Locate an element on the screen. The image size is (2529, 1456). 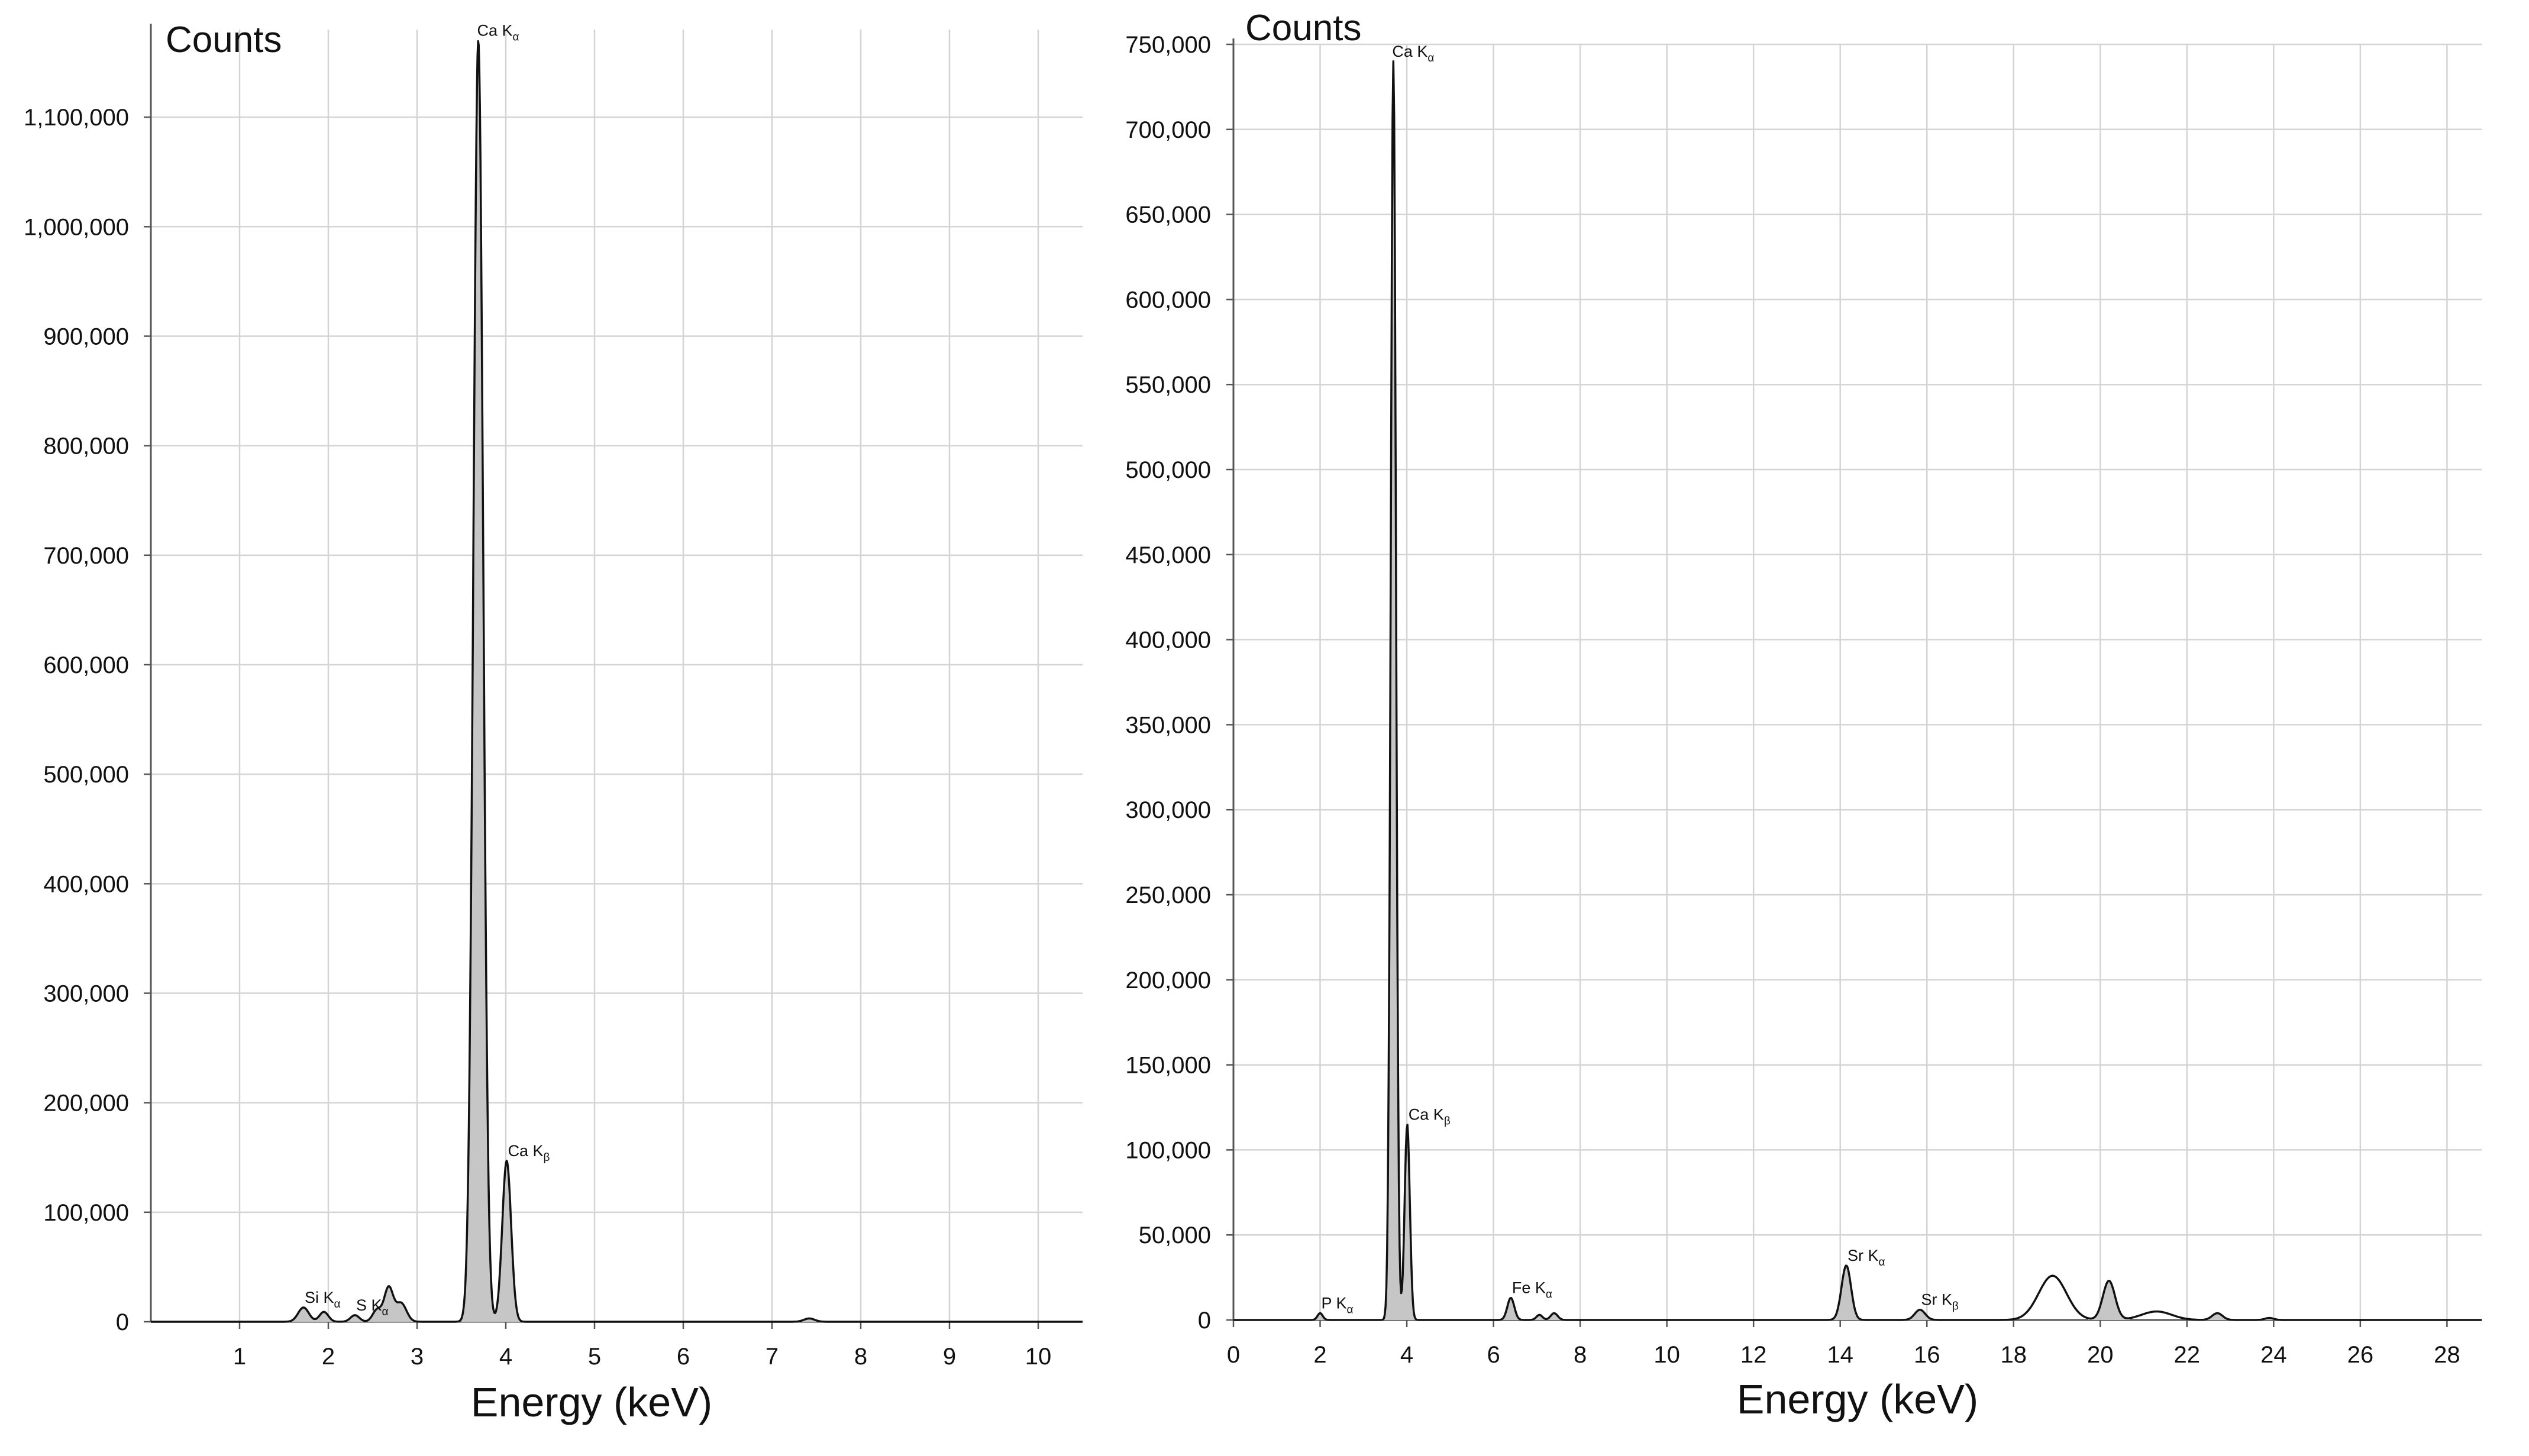
x-tick-label: 28 is located at coordinates (2447, 1355).